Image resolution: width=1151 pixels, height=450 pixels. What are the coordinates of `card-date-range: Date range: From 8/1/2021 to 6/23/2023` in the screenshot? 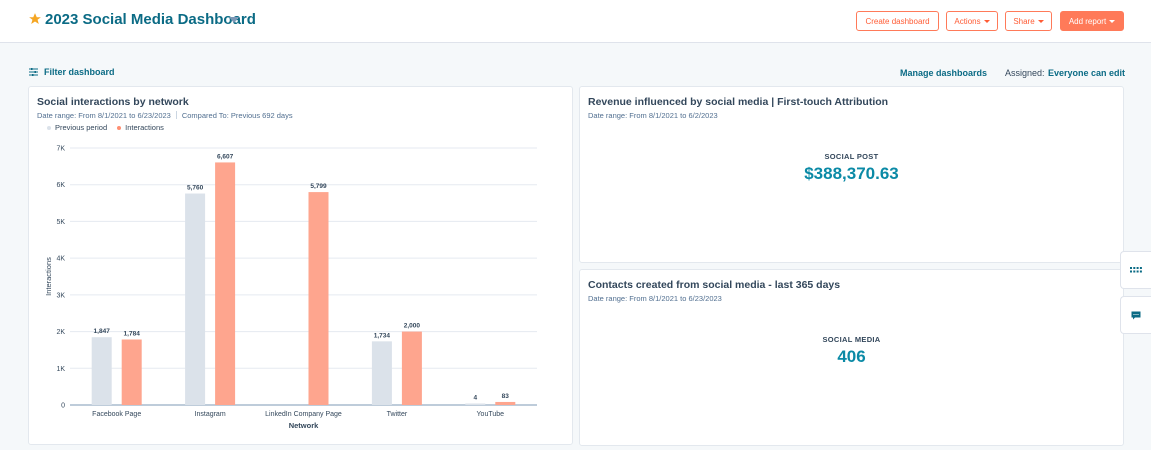 It's located at (655, 298).